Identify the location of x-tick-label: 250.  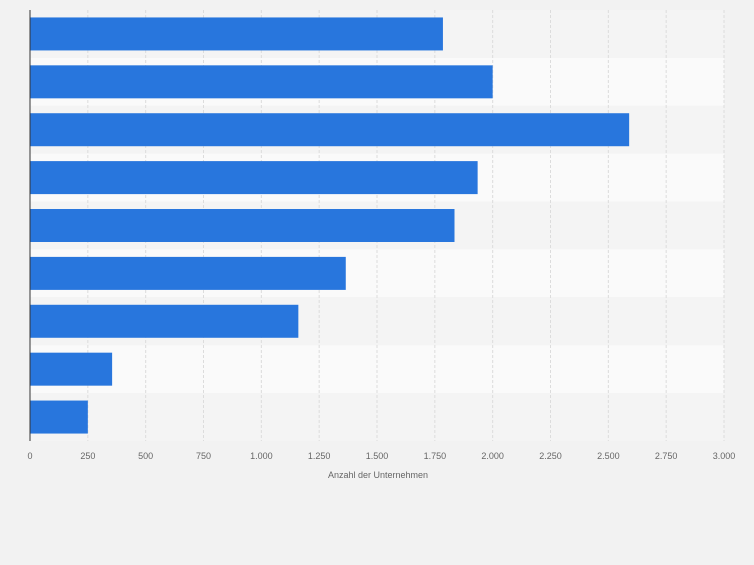
(87, 456).